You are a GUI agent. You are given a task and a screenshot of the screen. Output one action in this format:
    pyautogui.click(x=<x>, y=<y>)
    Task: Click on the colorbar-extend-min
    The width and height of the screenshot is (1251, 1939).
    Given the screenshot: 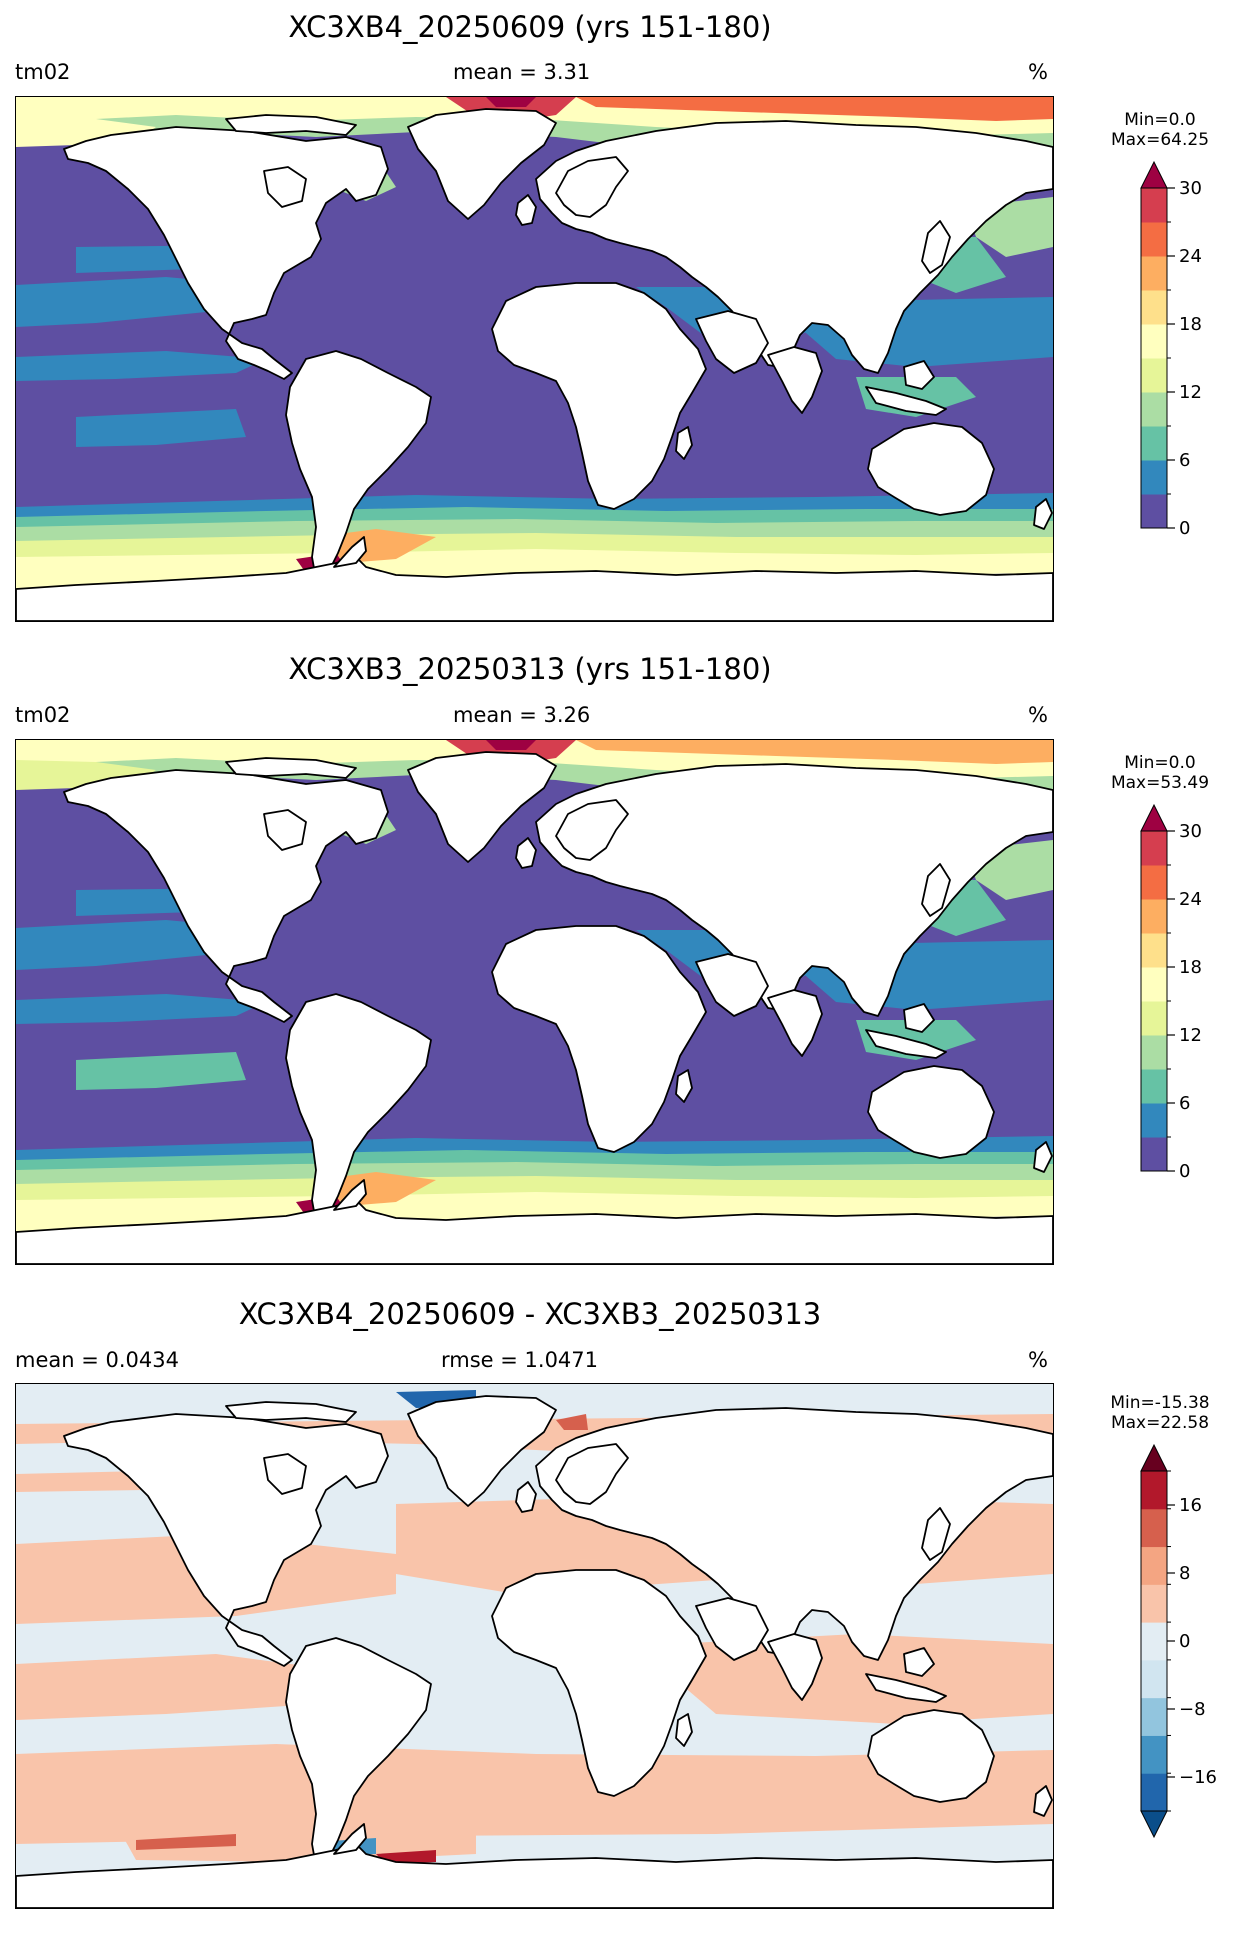 What is the action you would take?
    pyautogui.click(x=1154, y=1824)
    